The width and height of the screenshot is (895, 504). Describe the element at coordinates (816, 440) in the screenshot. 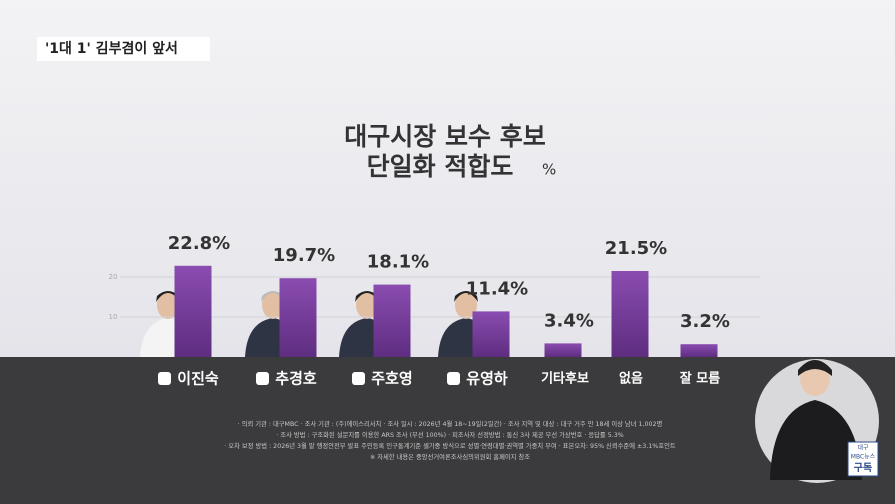

I see `interpreter-body` at that location.